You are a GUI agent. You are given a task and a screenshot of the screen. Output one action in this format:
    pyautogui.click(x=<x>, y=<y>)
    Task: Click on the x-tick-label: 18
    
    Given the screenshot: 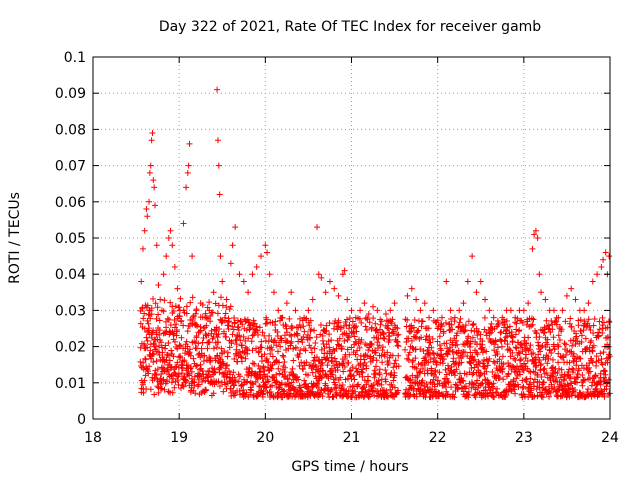 What is the action you would take?
    pyautogui.click(x=93, y=438)
    